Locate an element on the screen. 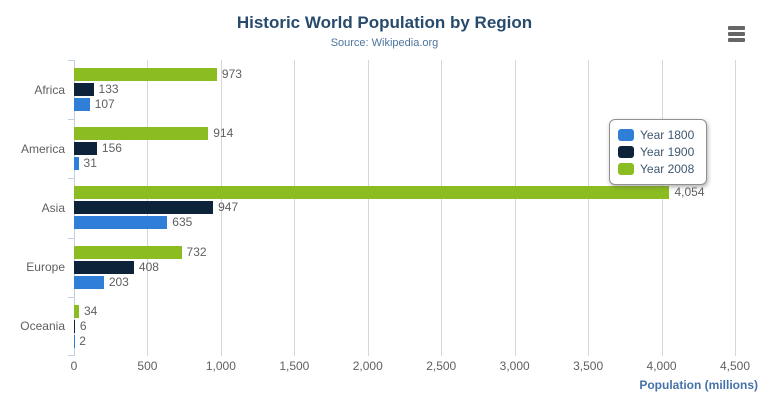 Image resolution: width=769 pixels, height=416 pixels. value-label-europe-year-1800: 203 is located at coordinates (118, 281).